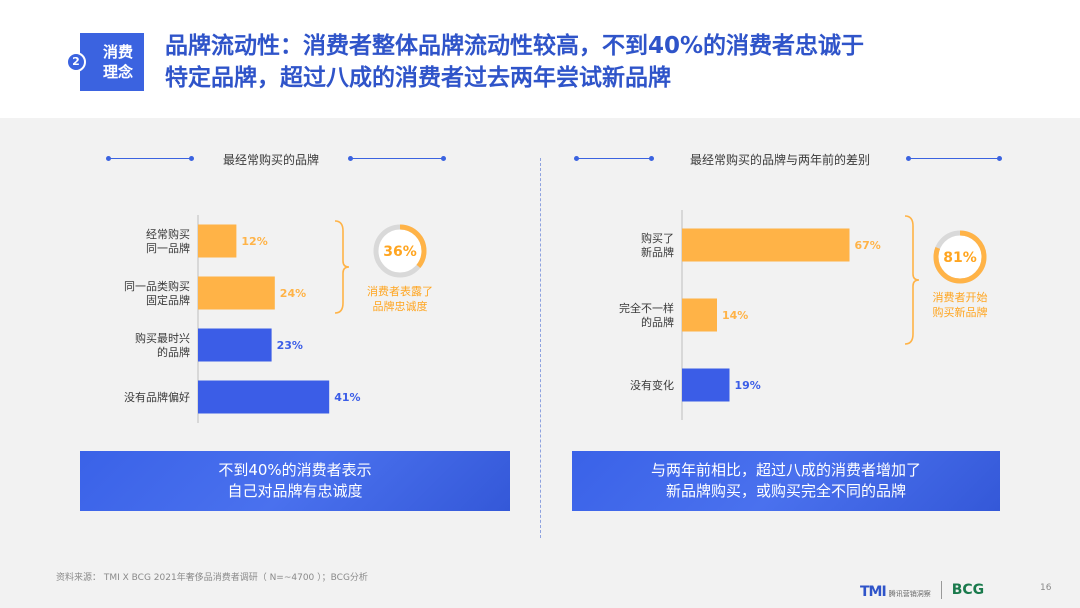  I want to click on right-callout: 与两年前相比，超过八成的消费者增加了 新品牌购买，或购买完全不同的品牌, so click(786, 481).